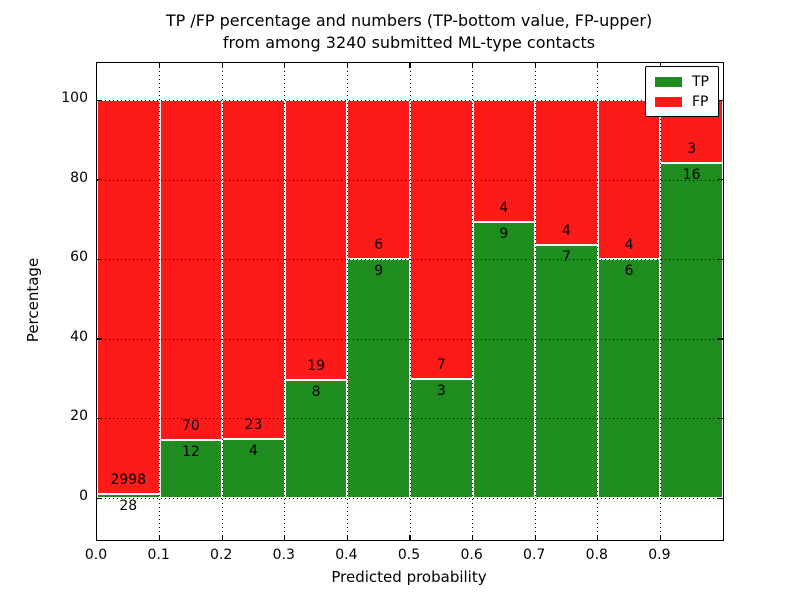 This screenshot has height=600, width=800. I want to click on tp-count-label: 8, so click(316, 392).